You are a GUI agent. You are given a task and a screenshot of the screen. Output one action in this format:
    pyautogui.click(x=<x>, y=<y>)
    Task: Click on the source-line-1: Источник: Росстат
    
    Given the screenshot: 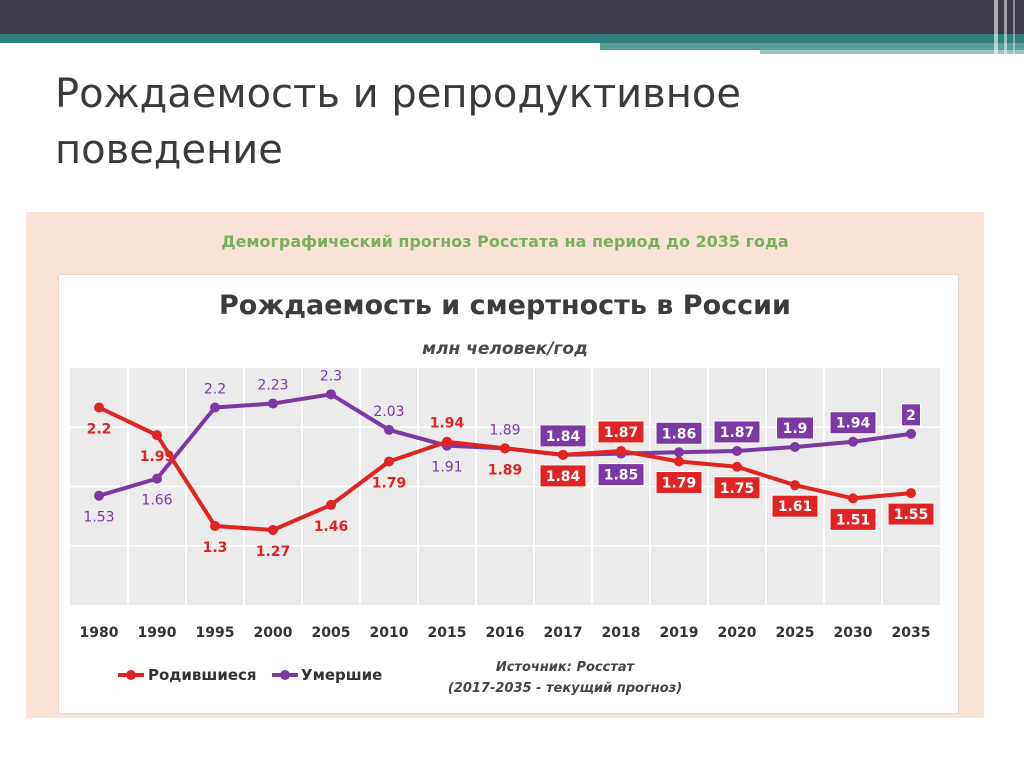 What is the action you would take?
    pyautogui.click(x=565, y=667)
    